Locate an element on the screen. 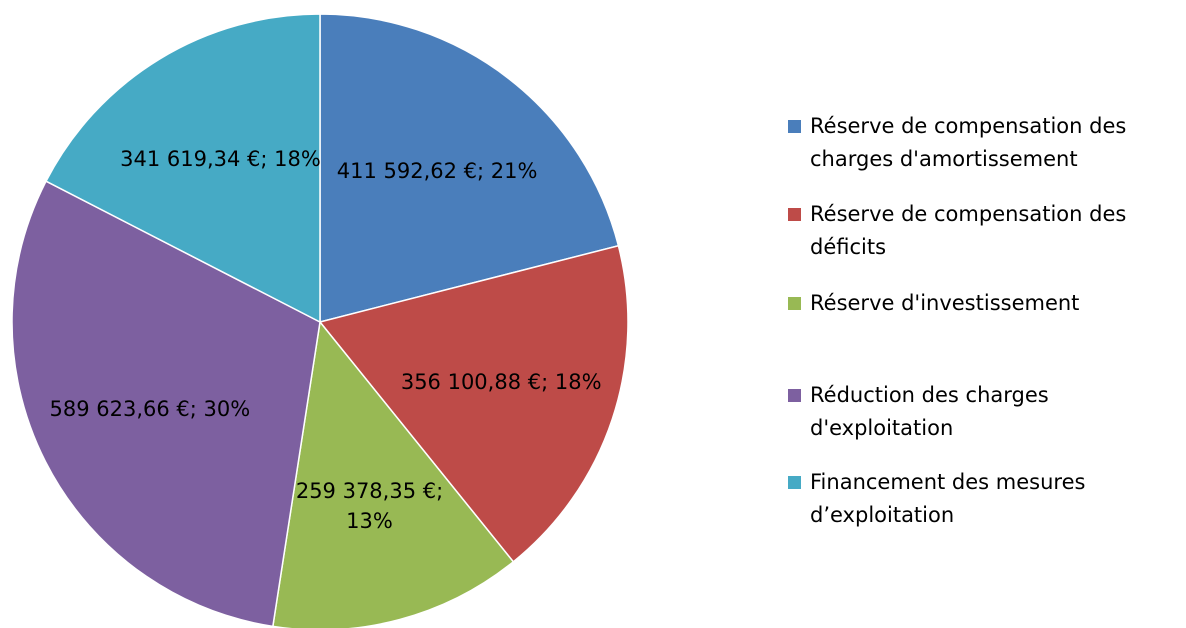  data-label: 356 100,88 €; 18% is located at coordinates (501, 382).